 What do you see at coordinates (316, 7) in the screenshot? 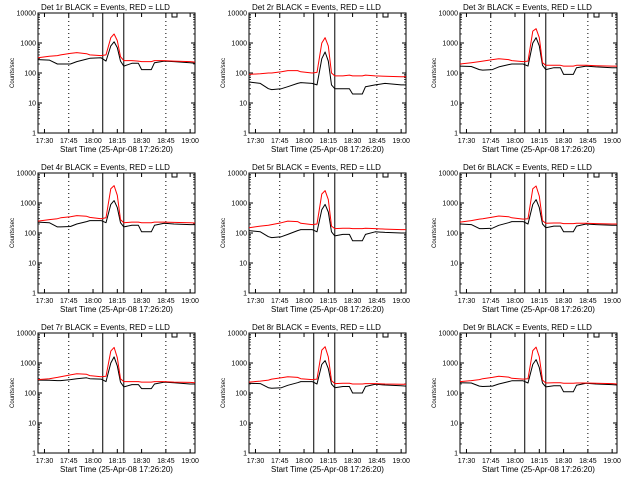
I see `panel-title: Det 2r BLACK = Events, RED = LLD` at bounding box center [316, 7].